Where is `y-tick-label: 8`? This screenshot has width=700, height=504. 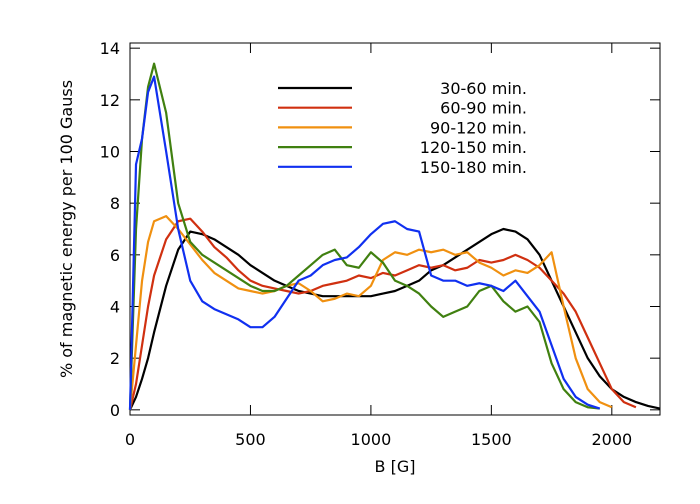
y-tick-label: 8 is located at coordinates (115, 203).